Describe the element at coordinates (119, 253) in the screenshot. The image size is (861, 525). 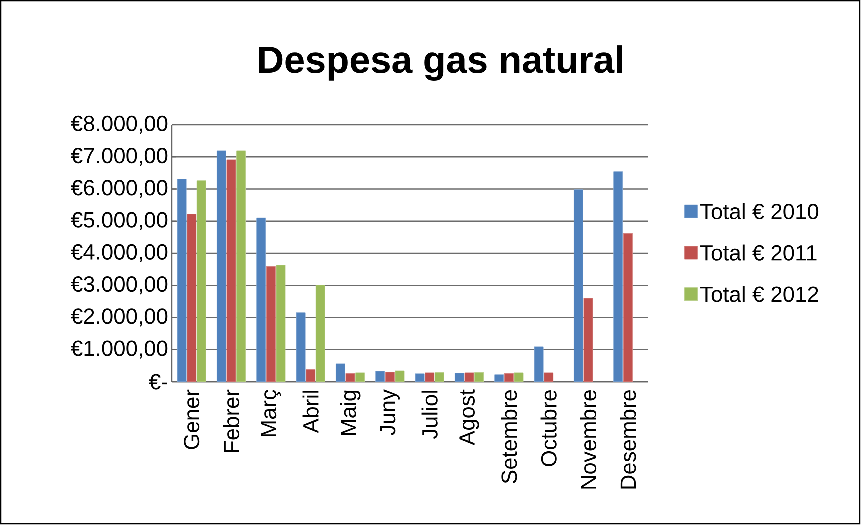
I see `y-tick-label: €4.000,00` at that location.